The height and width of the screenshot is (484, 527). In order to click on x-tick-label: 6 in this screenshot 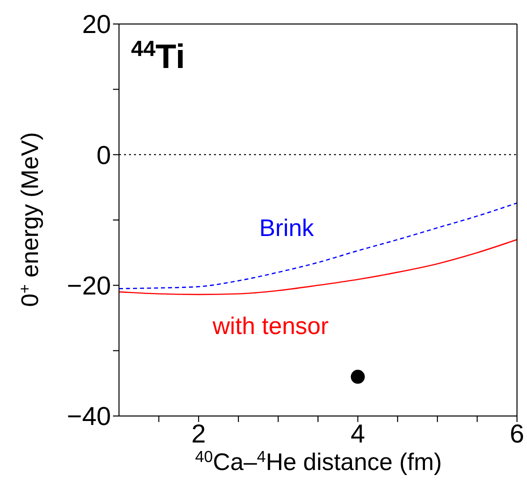, I will do `click(517, 433)`.